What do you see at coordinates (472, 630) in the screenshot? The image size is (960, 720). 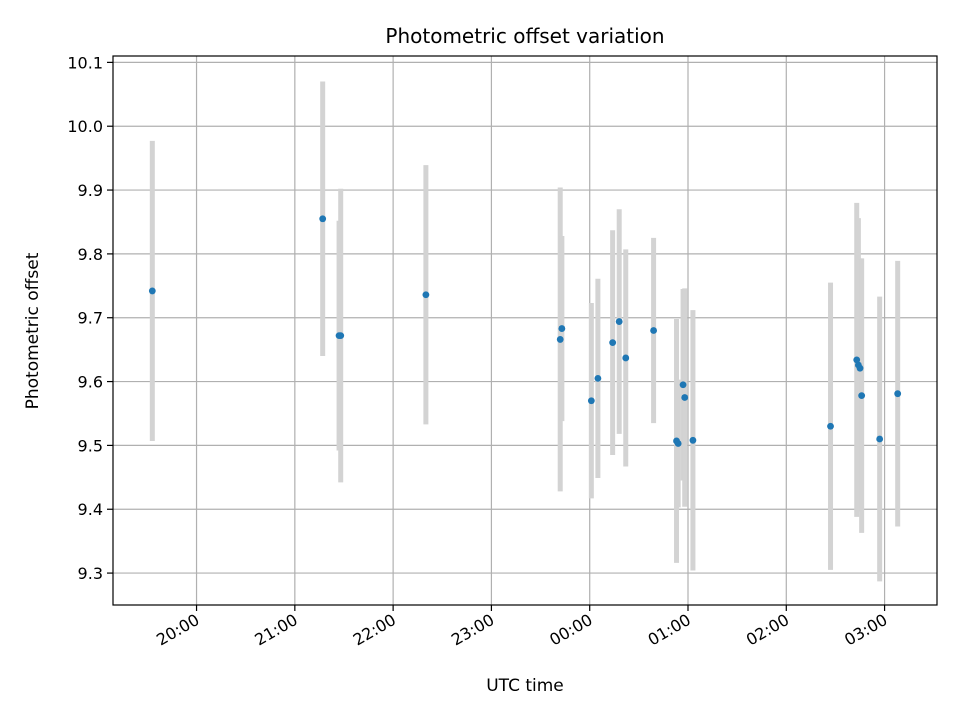 I see `x-tick-label: 23:00` at bounding box center [472, 630].